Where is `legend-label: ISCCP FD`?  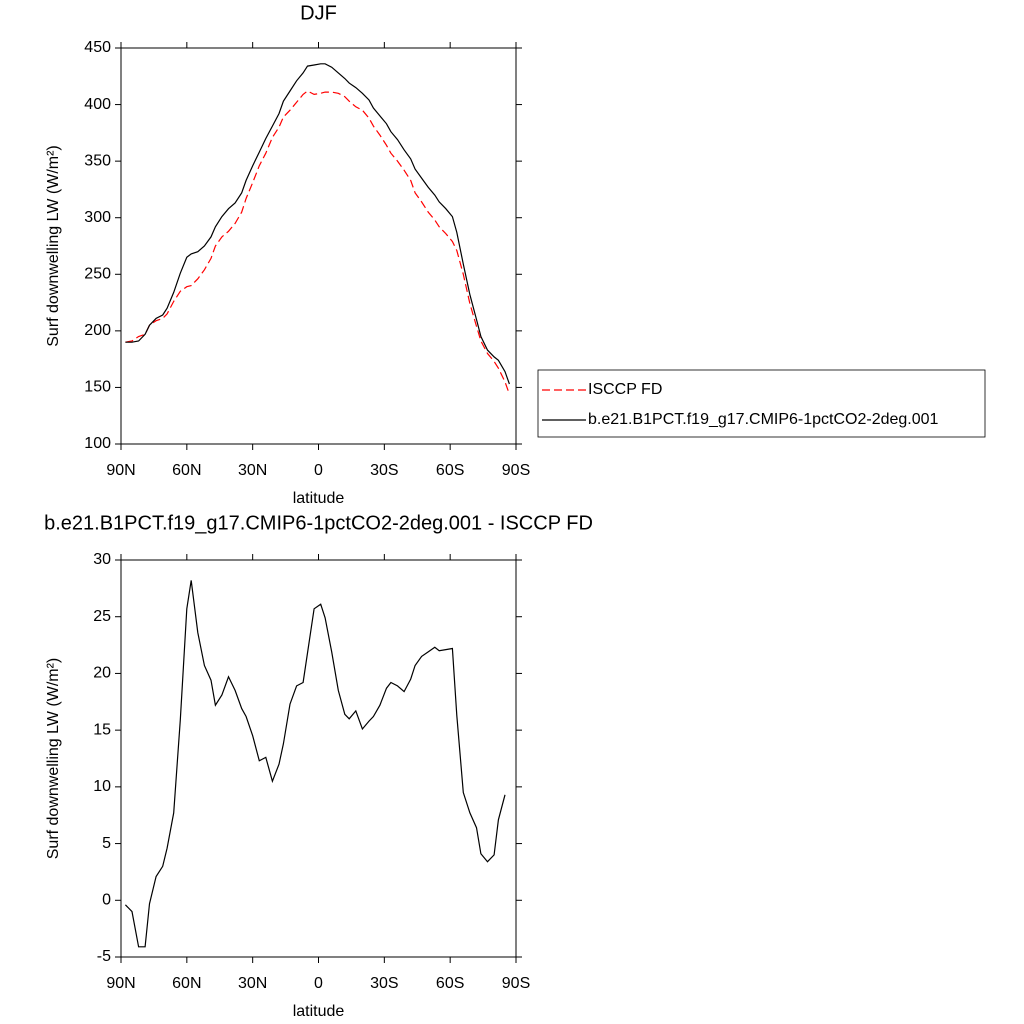 legend-label: ISCCP FD is located at coordinates (625, 389).